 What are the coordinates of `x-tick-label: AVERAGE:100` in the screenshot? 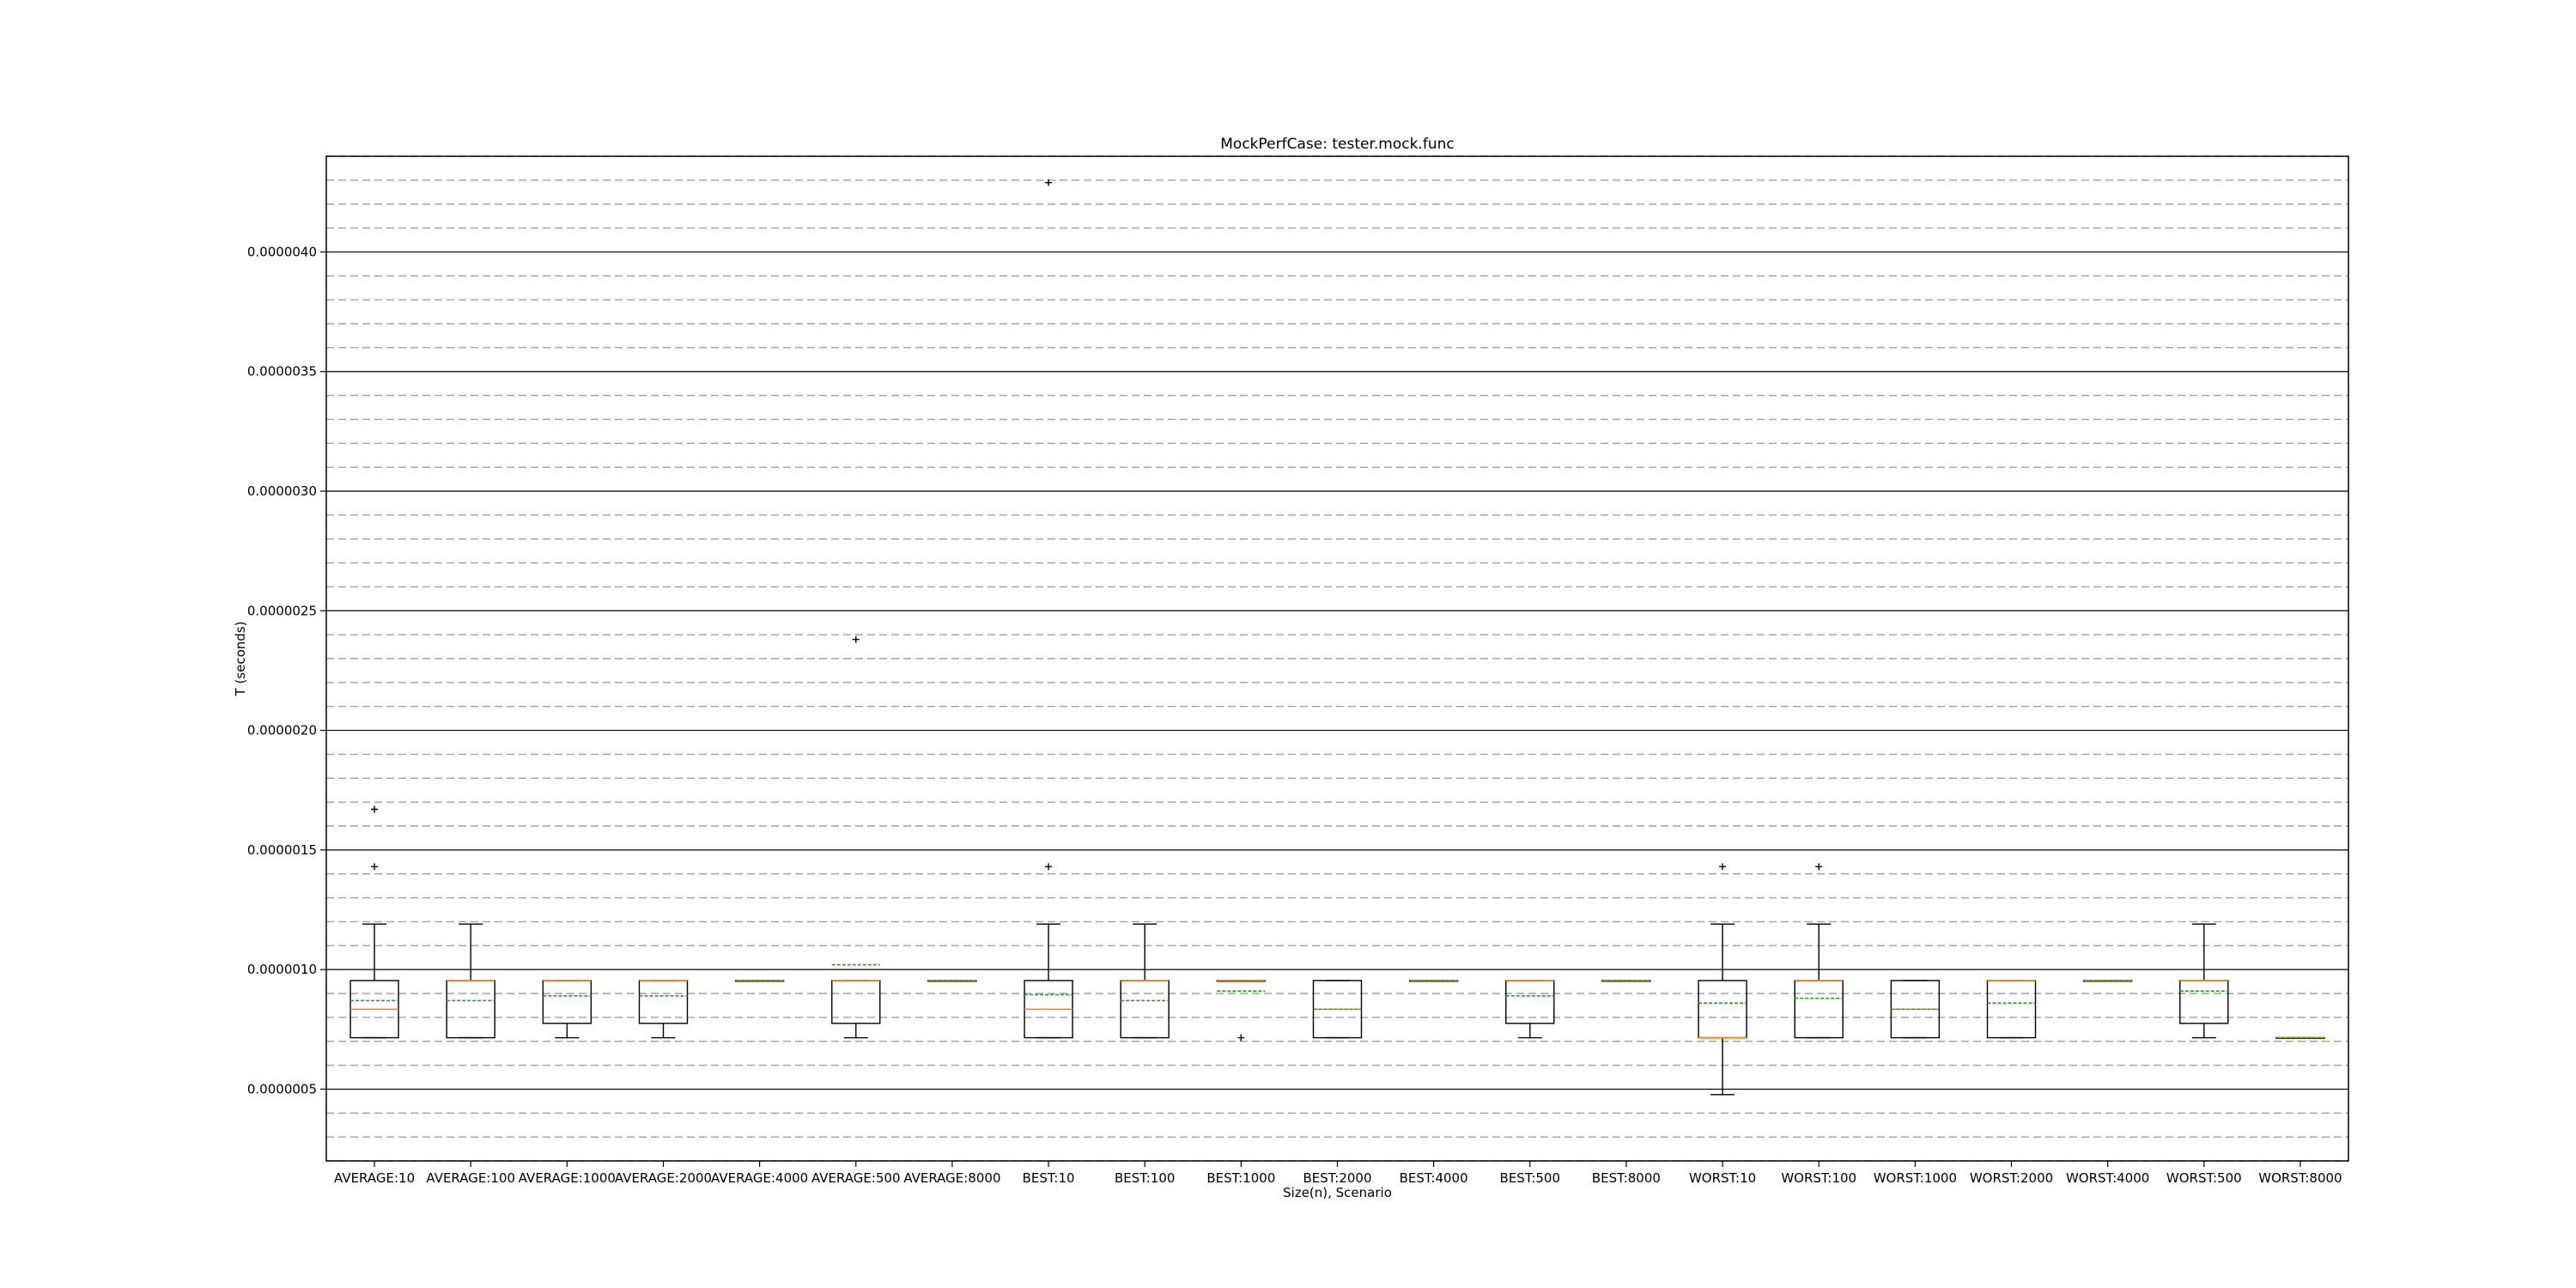 It's located at (470, 1178).